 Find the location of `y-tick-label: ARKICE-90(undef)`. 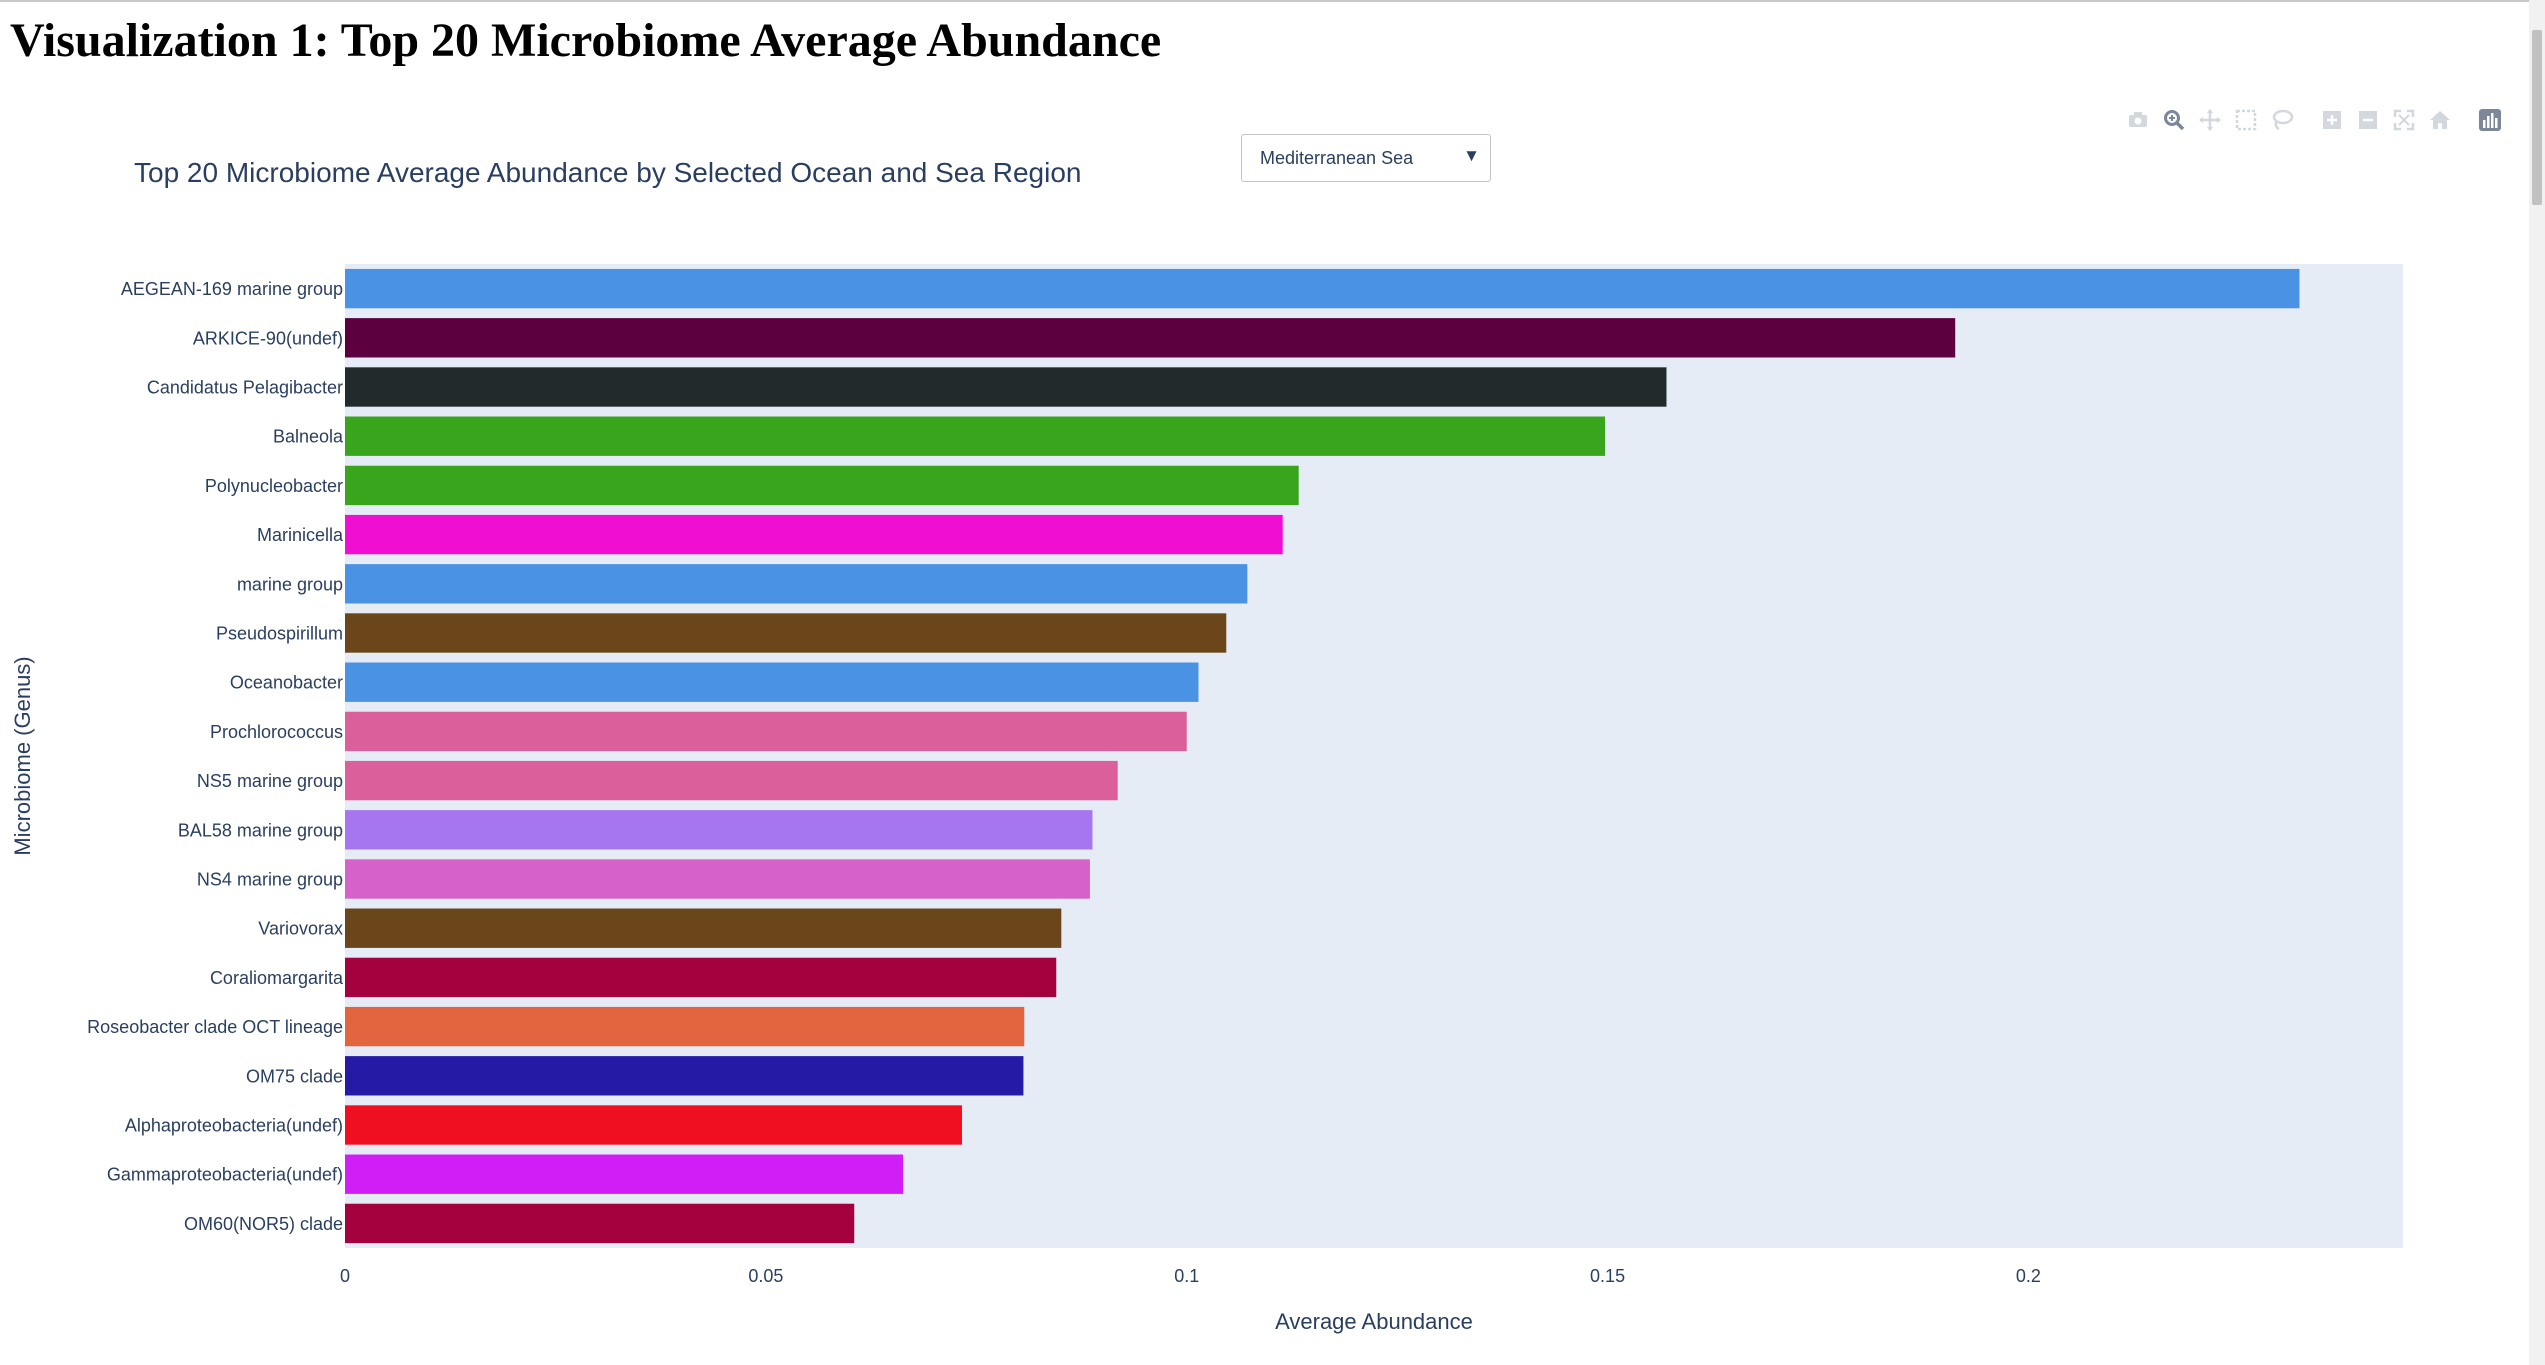

y-tick-label: ARKICE-90(undef) is located at coordinates (268, 338).